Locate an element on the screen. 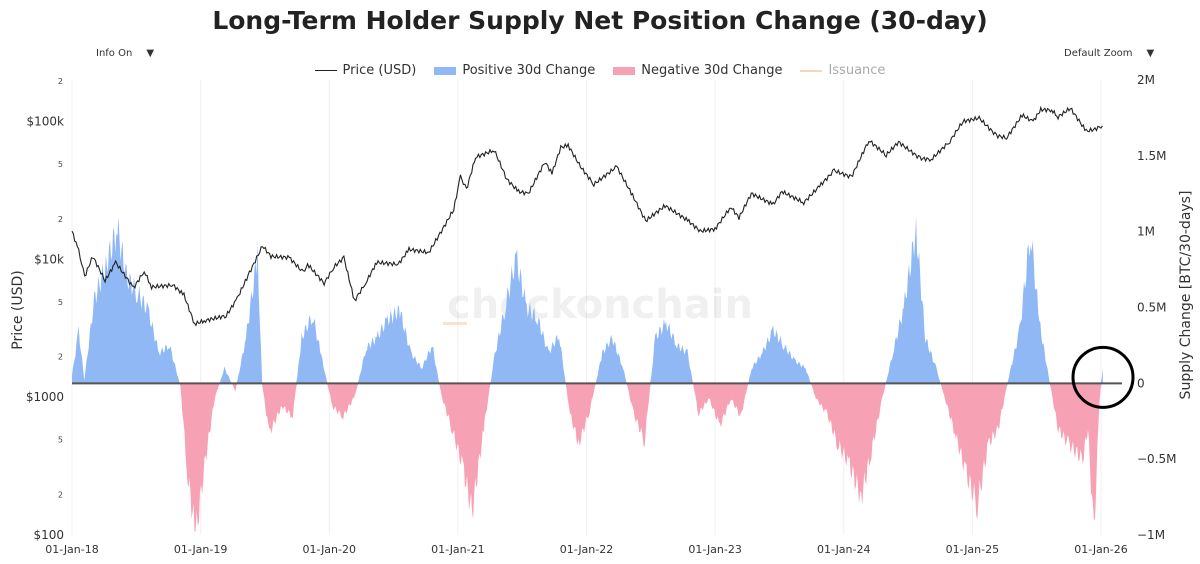 This screenshot has width=1200, height=564. legend-item-price: Price (USD) is located at coordinates (365, 70).